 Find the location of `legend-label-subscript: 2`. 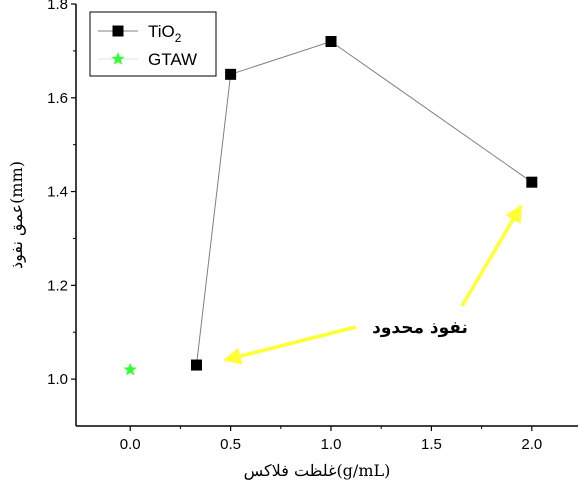

legend-label-subscript: 2 is located at coordinates (178, 38).